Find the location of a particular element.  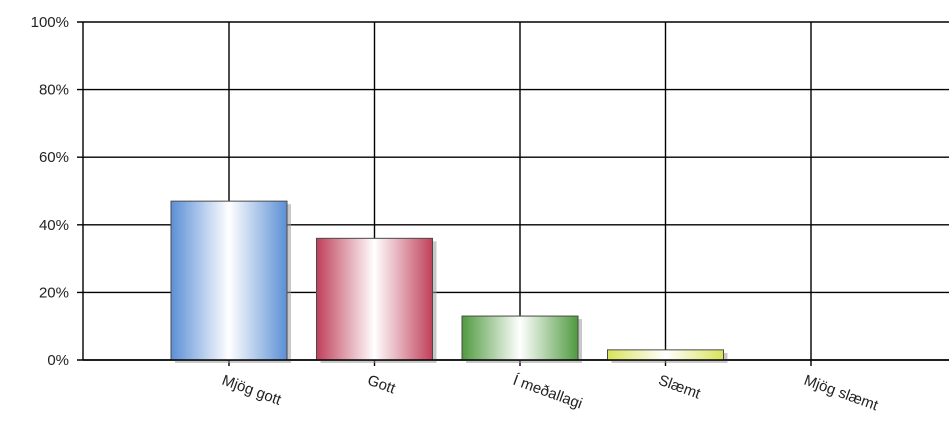

x-tick-label: Mjög slæmt is located at coordinates (841, 393).